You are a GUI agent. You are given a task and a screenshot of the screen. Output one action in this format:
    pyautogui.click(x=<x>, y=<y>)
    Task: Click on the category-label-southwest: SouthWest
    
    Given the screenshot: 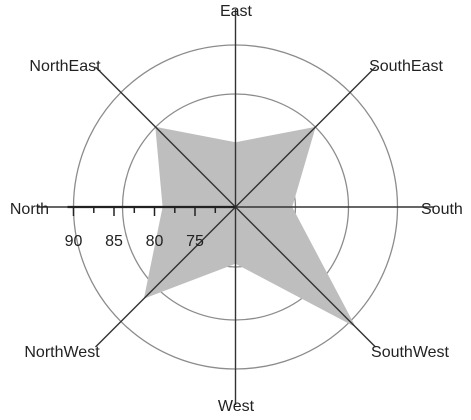 What is the action you would take?
    pyautogui.click(x=410, y=352)
    